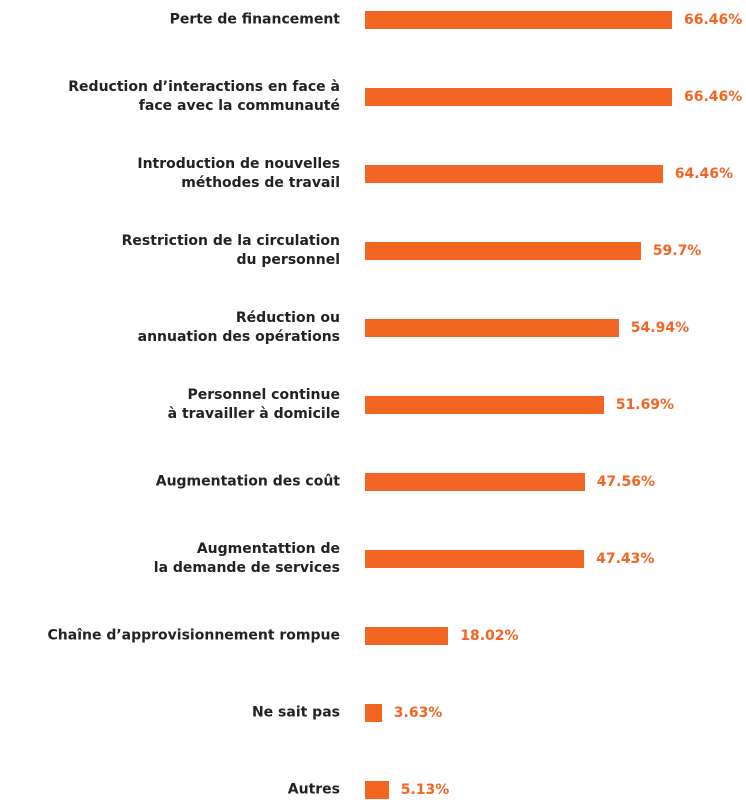  Describe the element at coordinates (313, 789) in the screenshot. I see `category-label: Autres` at that location.